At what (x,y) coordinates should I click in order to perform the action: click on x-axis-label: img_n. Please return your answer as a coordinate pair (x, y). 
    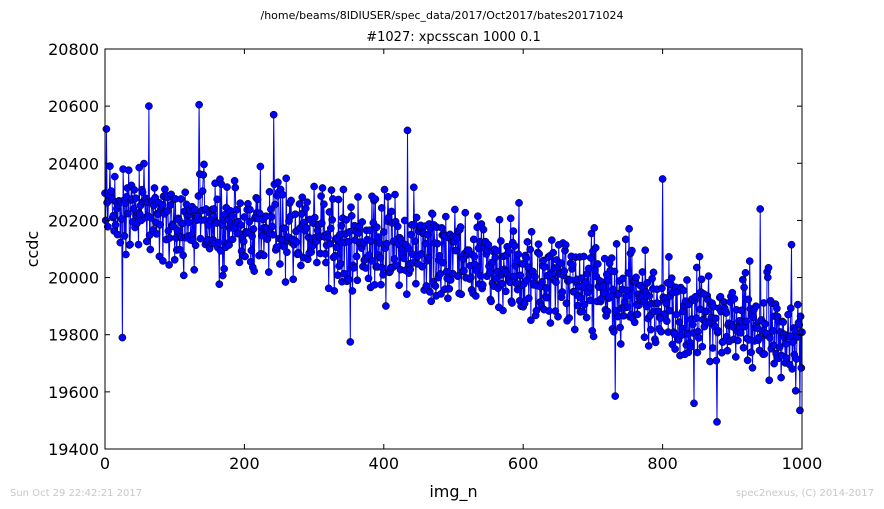
    Looking at the image, I should click on (453, 492).